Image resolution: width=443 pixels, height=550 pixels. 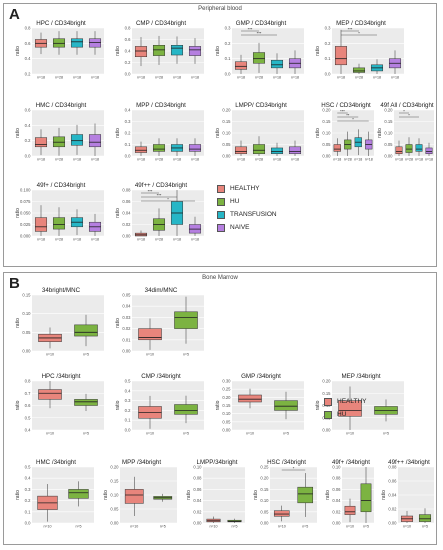 What do you see at coordinates (28, 467) in the screenshot?
I see `y-tick-label: 0.5` at bounding box center [28, 467].